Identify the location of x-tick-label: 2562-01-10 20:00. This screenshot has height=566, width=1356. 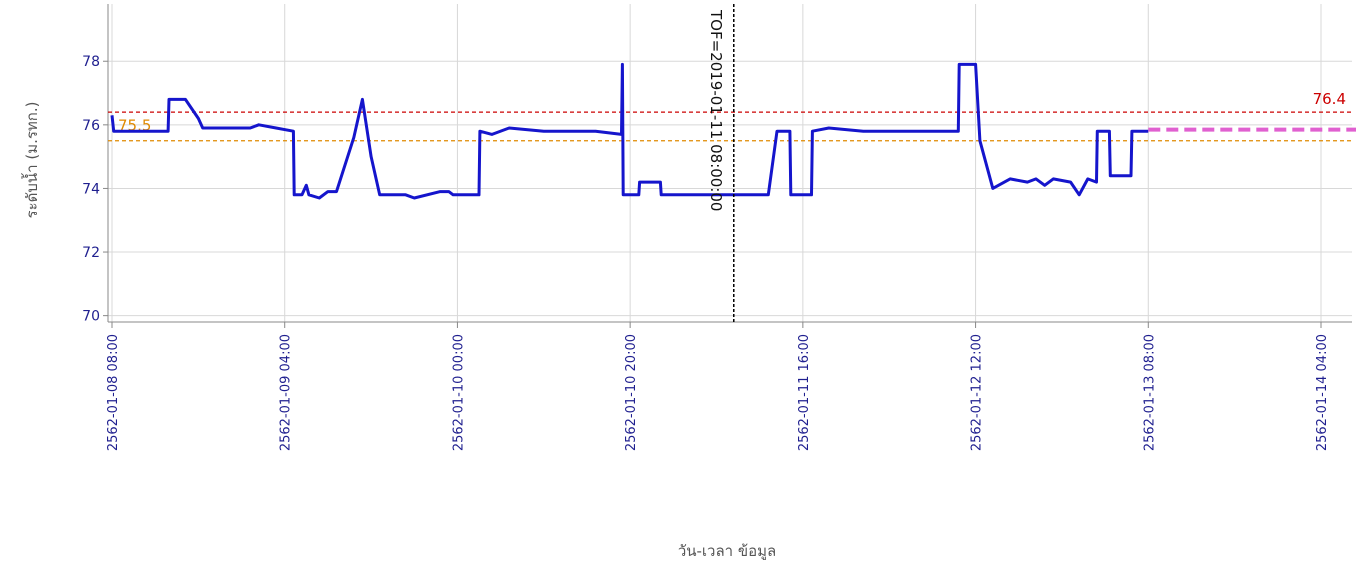
(631, 392).